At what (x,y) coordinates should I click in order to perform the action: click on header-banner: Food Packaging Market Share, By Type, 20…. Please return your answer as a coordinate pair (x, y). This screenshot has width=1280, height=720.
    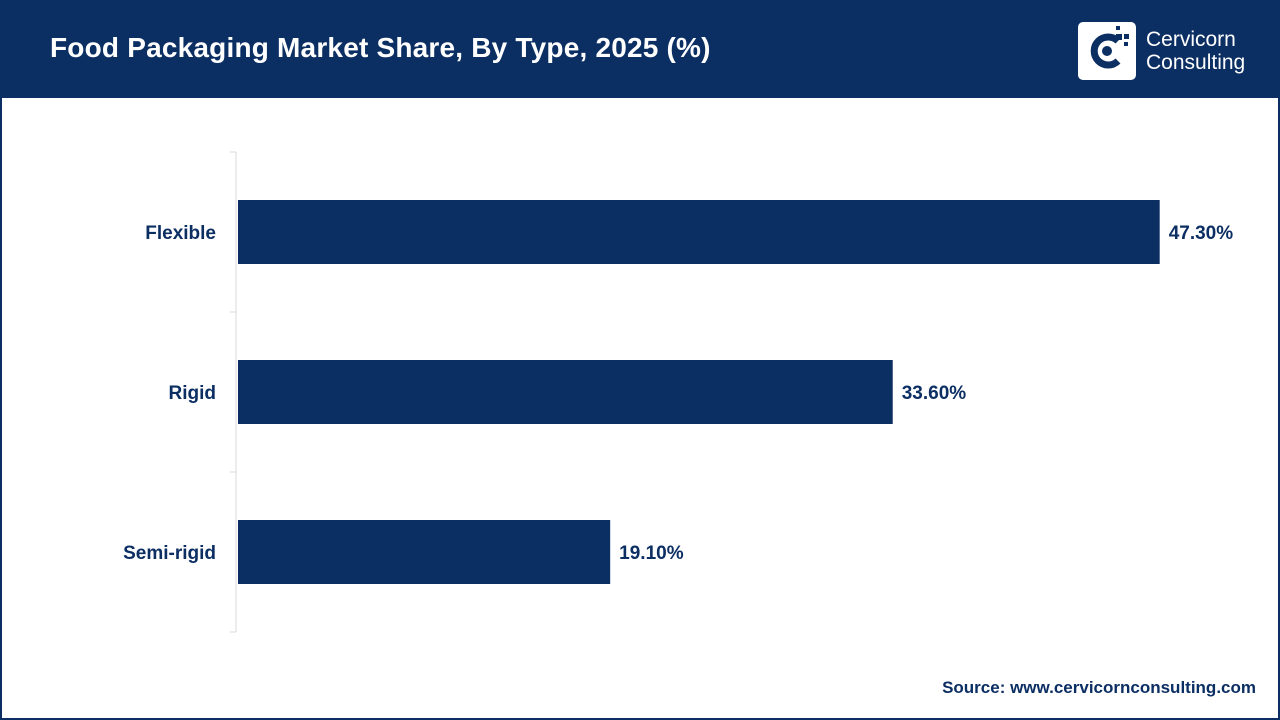
    Looking at the image, I should click on (640, 50).